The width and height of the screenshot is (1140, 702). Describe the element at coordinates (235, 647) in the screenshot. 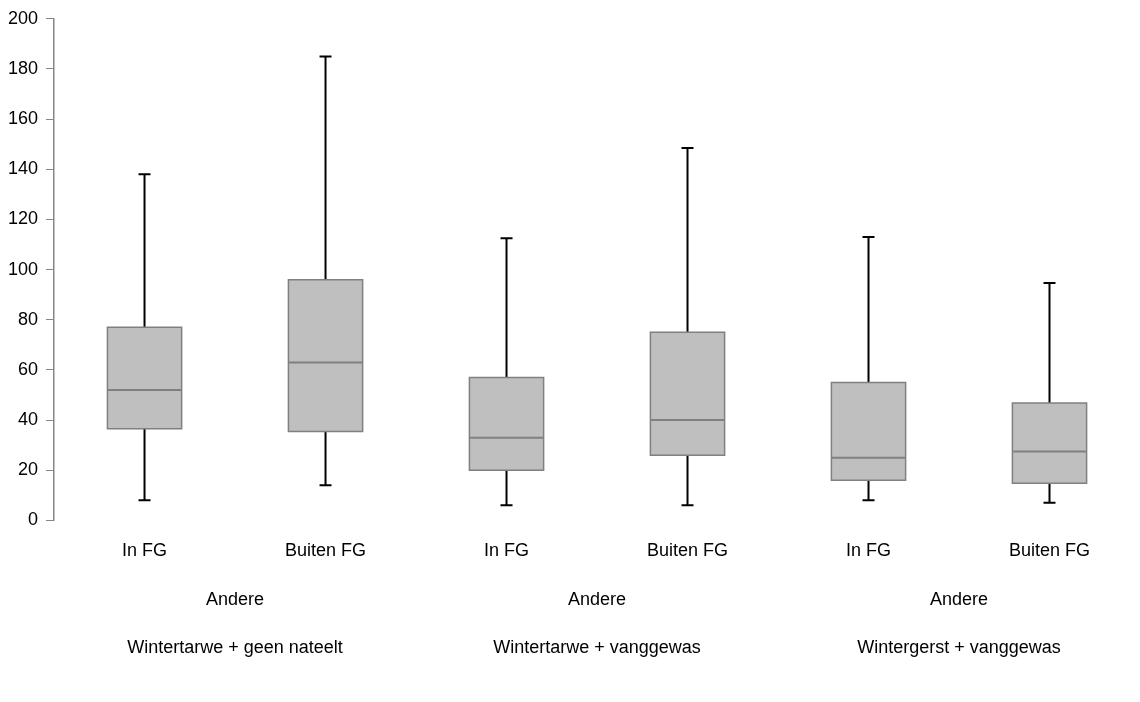

I see `text: Wintertarwe + geen nateelt` at that location.